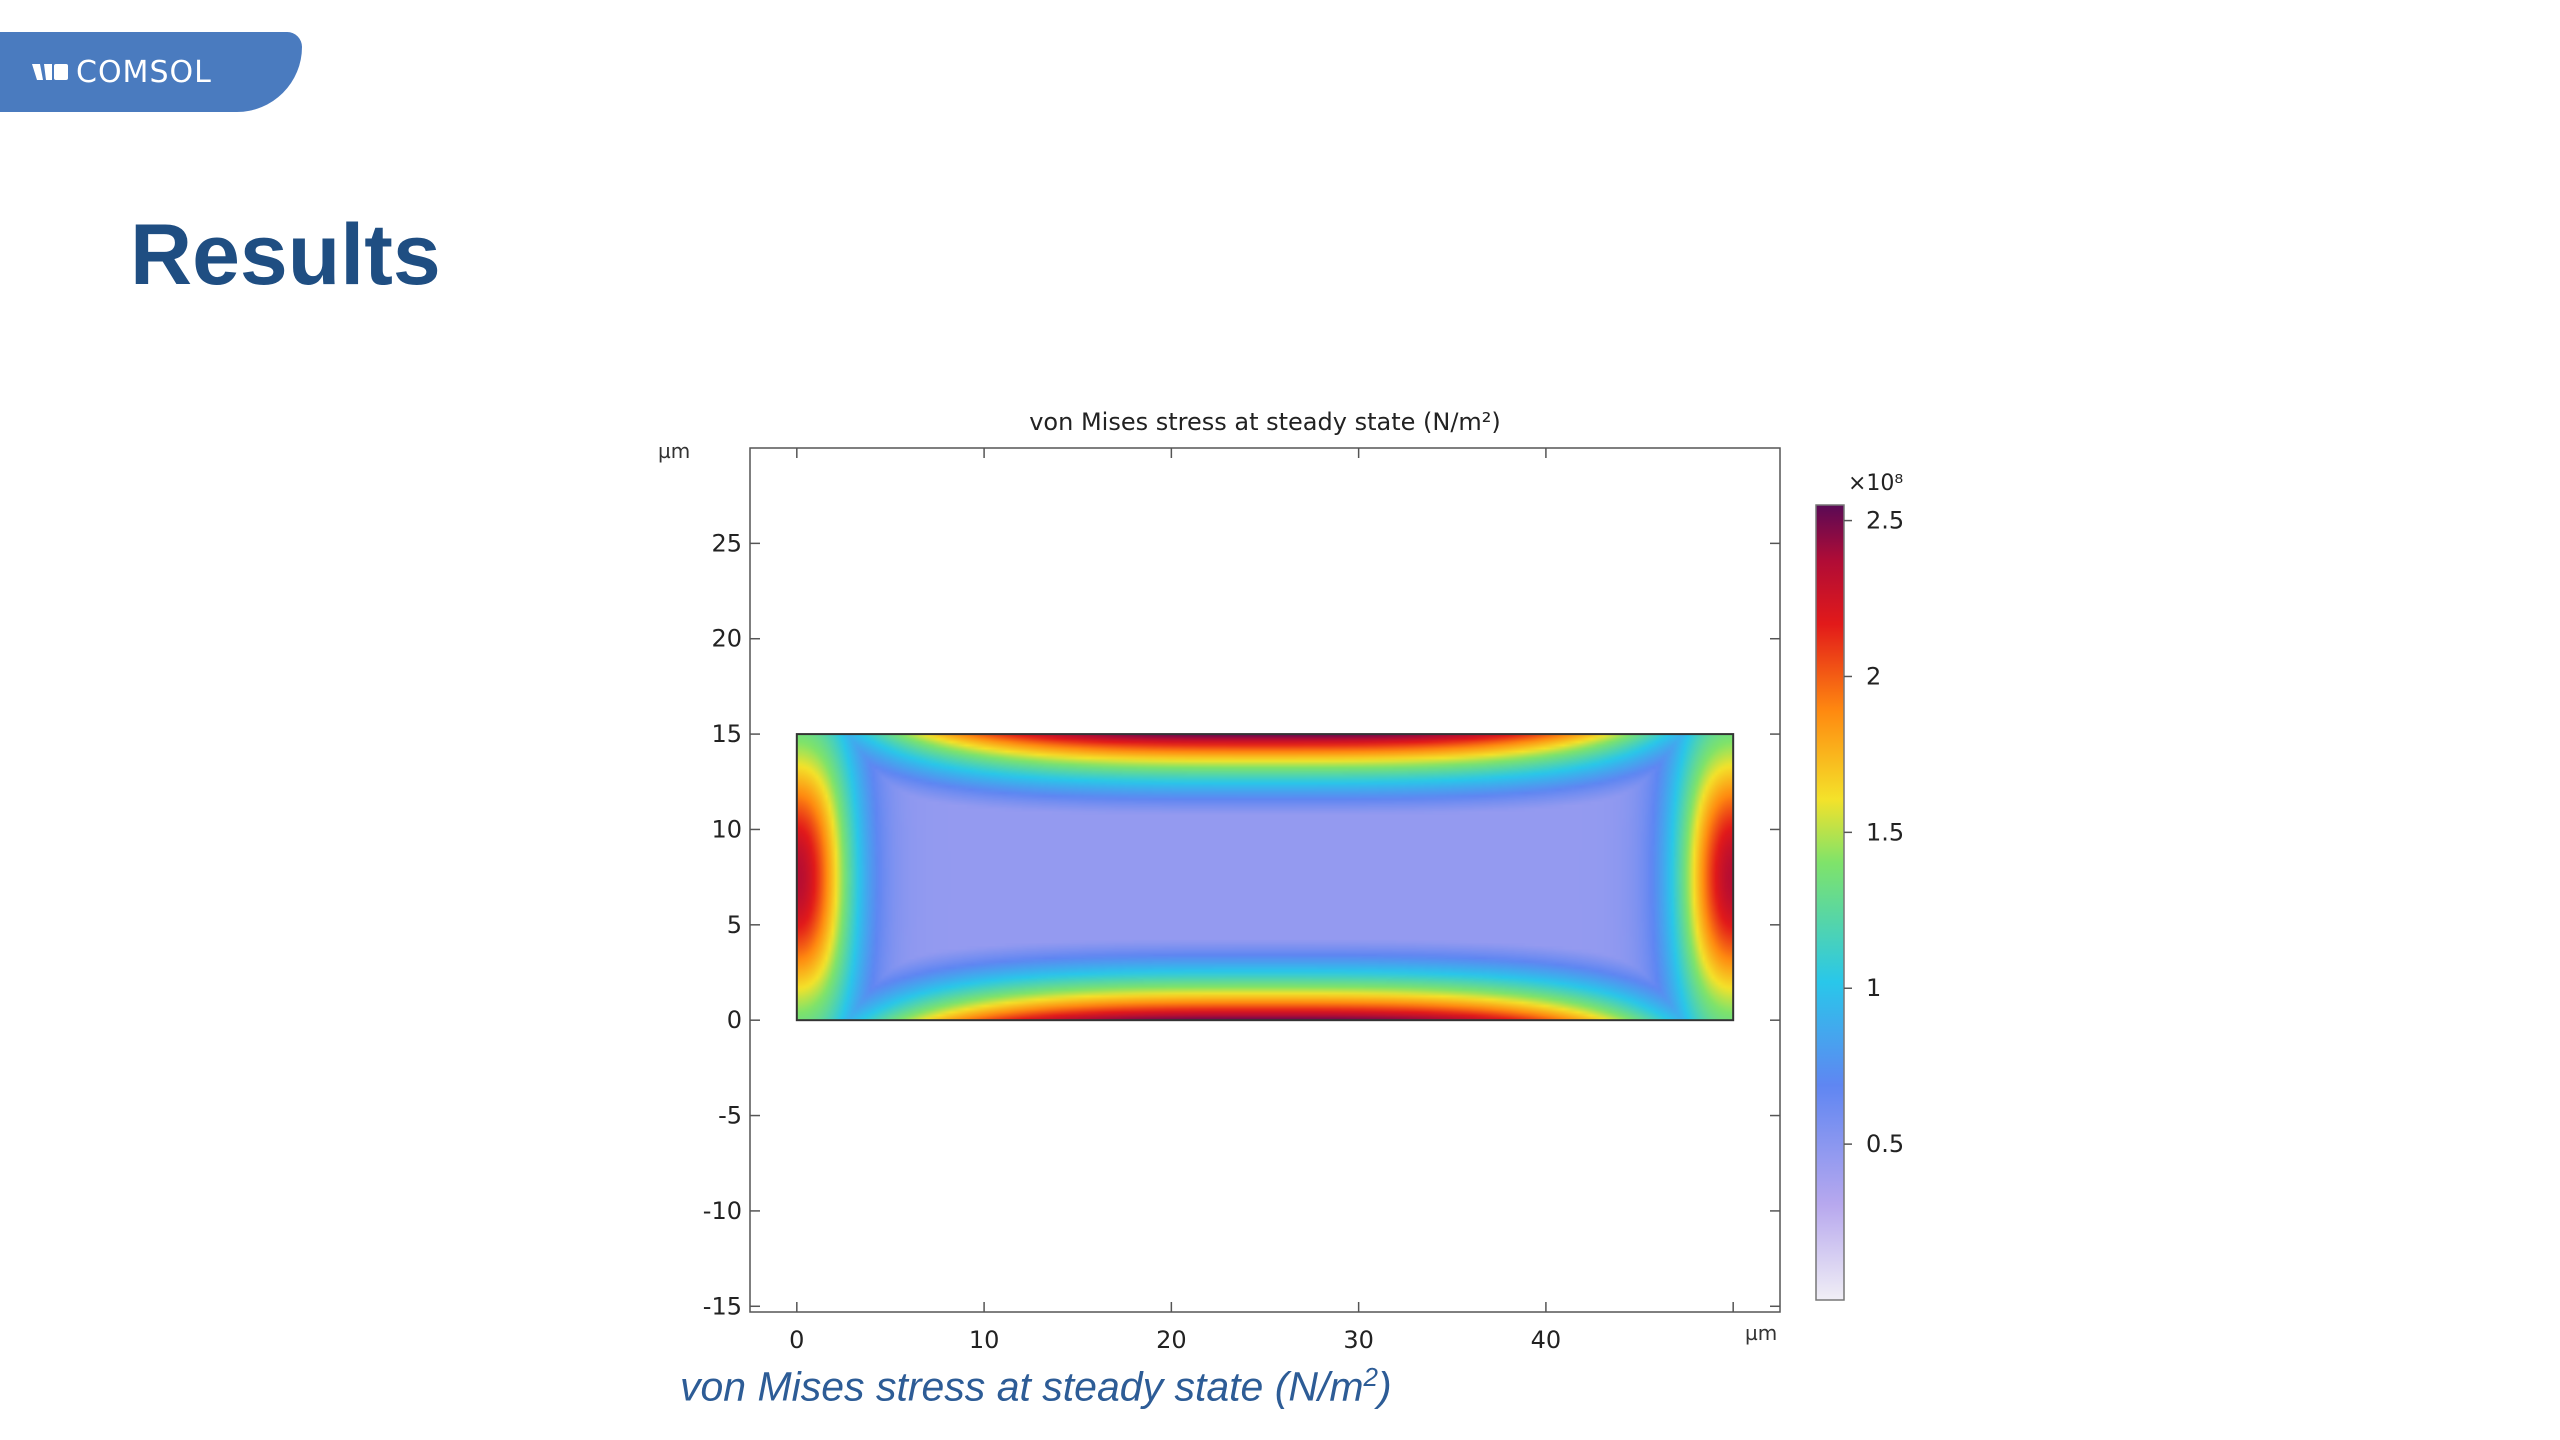 This screenshot has width=2560, height=1440. Describe the element at coordinates (1873, 676) in the screenshot. I see `colorbar-tick-label: 2` at that location.